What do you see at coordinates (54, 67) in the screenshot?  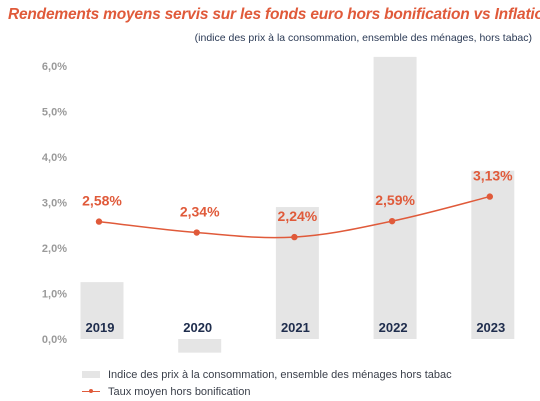 I see `y-tick-label: 6,0%` at bounding box center [54, 67].